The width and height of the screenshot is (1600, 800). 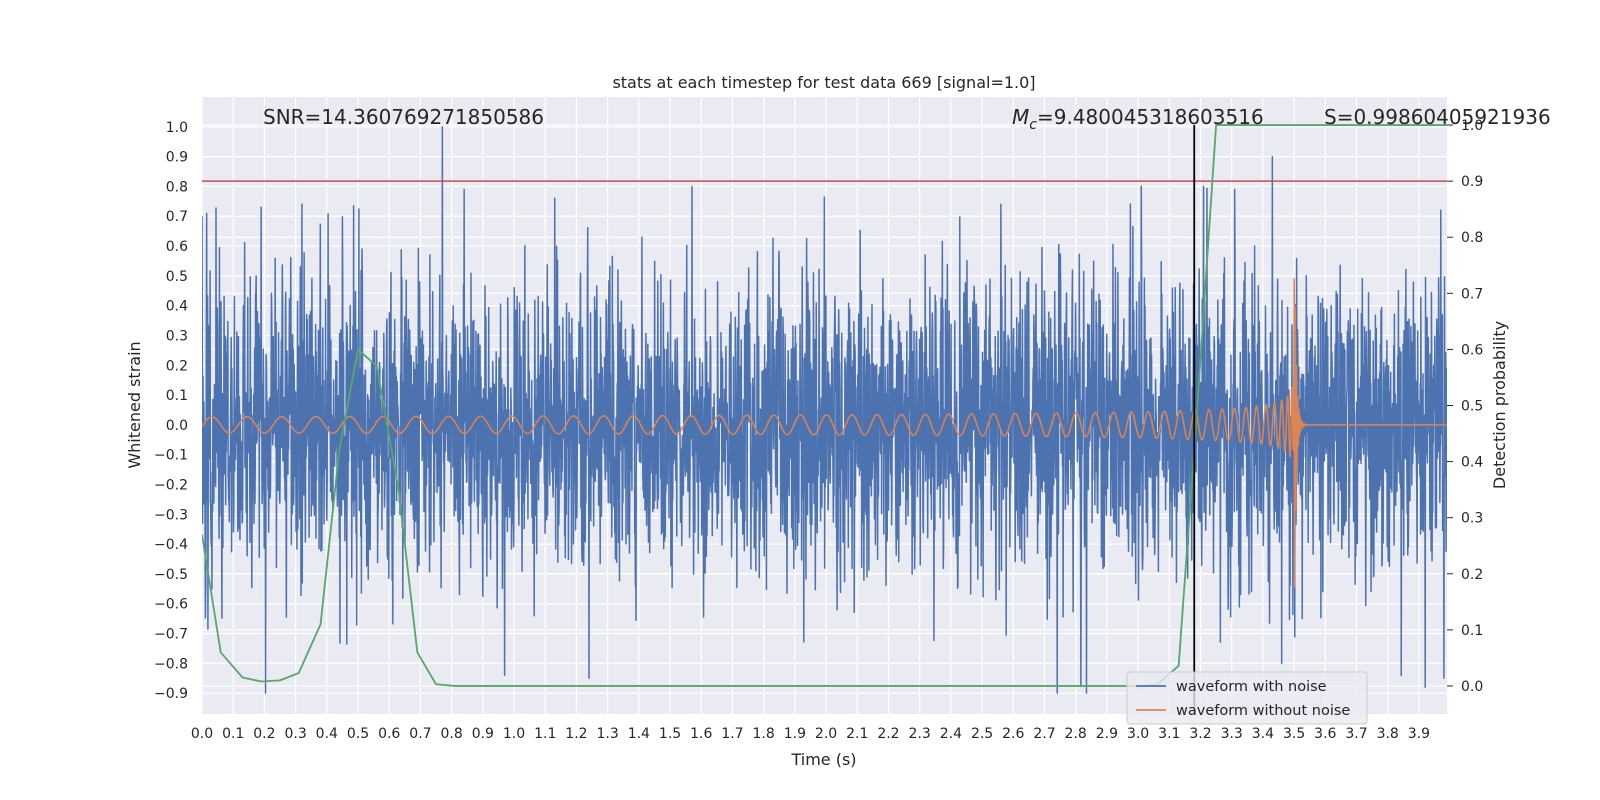 What do you see at coordinates (327, 734) in the screenshot?
I see `x-tick-label: 0.4` at bounding box center [327, 734].